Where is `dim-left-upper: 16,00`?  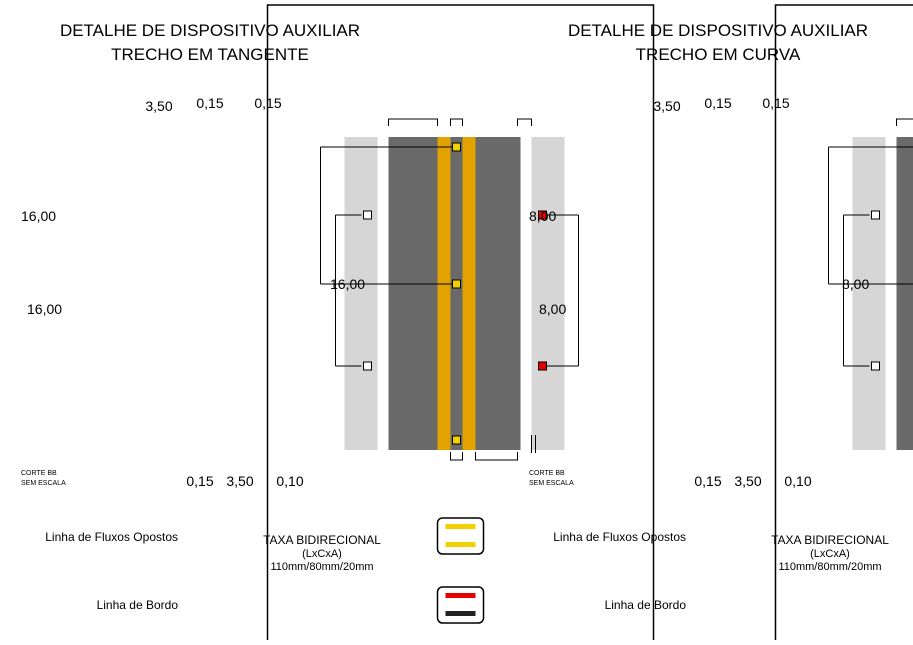 dim-left-upper: 16,00 is located at coordinates (38, 216).